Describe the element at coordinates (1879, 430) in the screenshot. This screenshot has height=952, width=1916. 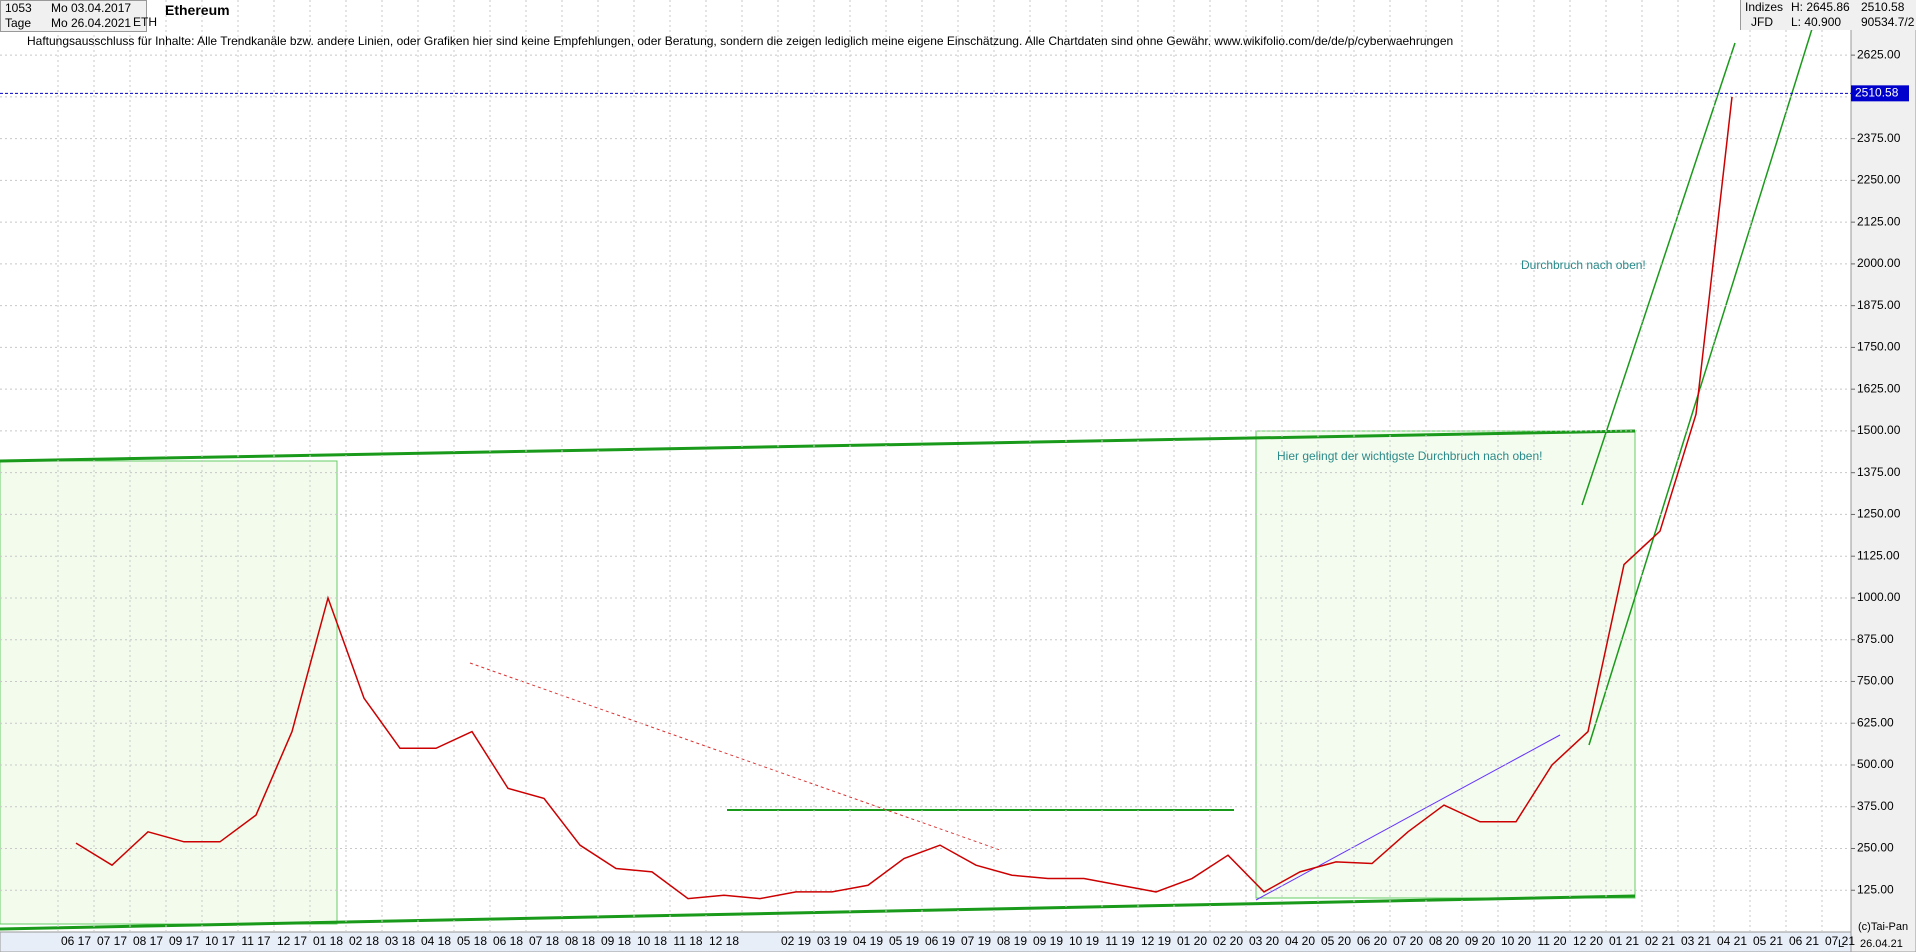
I see `y-tick-label: 1500.00` at that location.